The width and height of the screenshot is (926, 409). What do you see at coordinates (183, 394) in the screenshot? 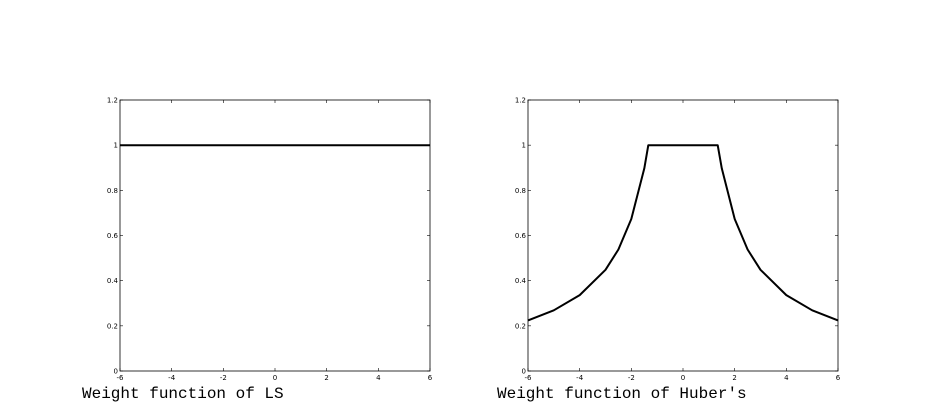
I see `ls-caption: Weight function of LS` at bounding box center [183, 394].